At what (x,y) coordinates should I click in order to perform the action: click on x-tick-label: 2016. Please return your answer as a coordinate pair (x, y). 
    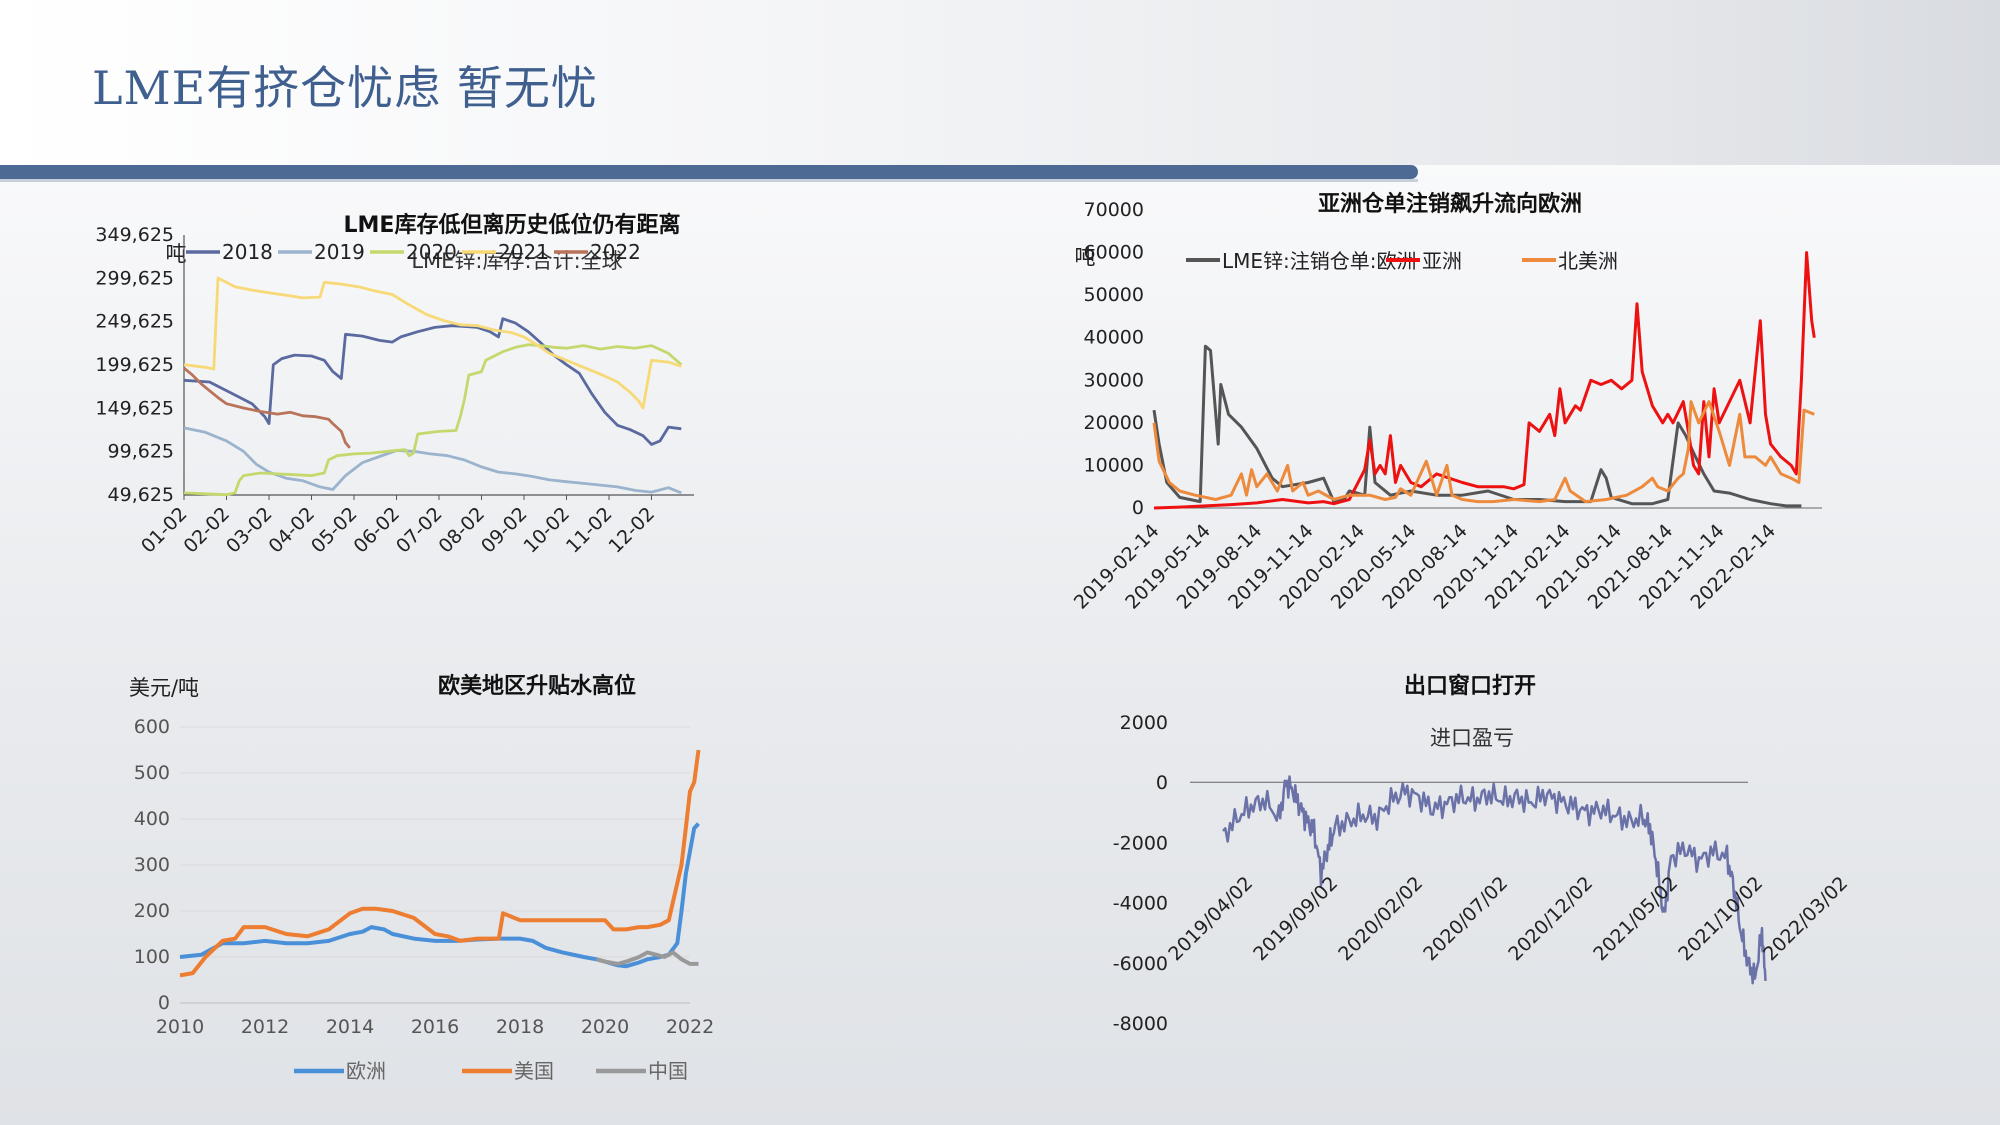
    Looking at the image, I should click on (435, 1027).